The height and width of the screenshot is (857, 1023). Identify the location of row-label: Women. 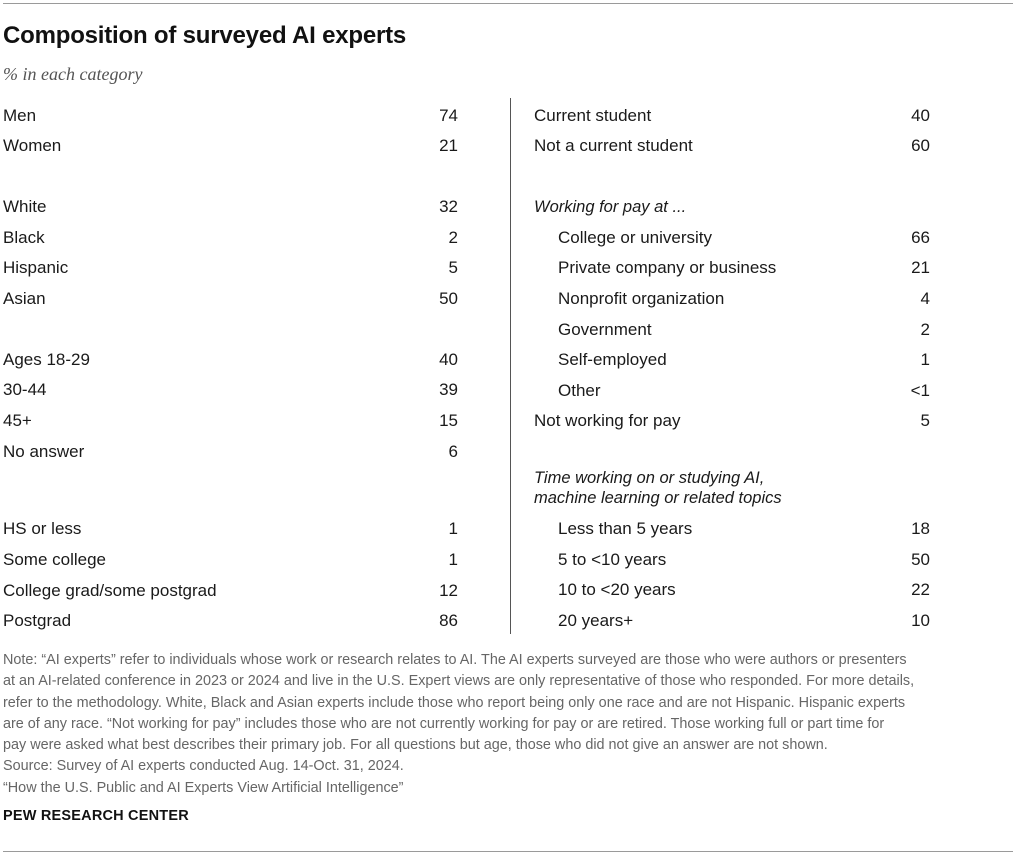
(32, 145).